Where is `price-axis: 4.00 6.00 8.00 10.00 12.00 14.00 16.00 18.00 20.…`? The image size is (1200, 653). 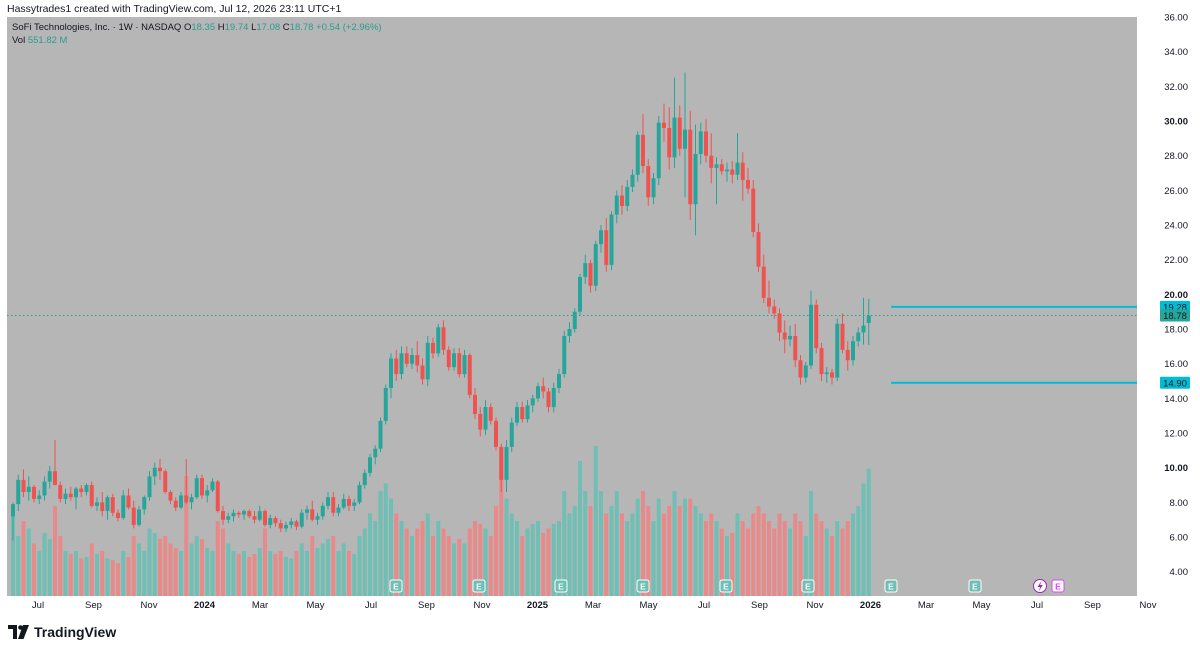 price-axis: 4.00 6.00 8.00 10.00 12.00 14.00 16.00 18.00 20.… is located at coordinates (1176, 296).